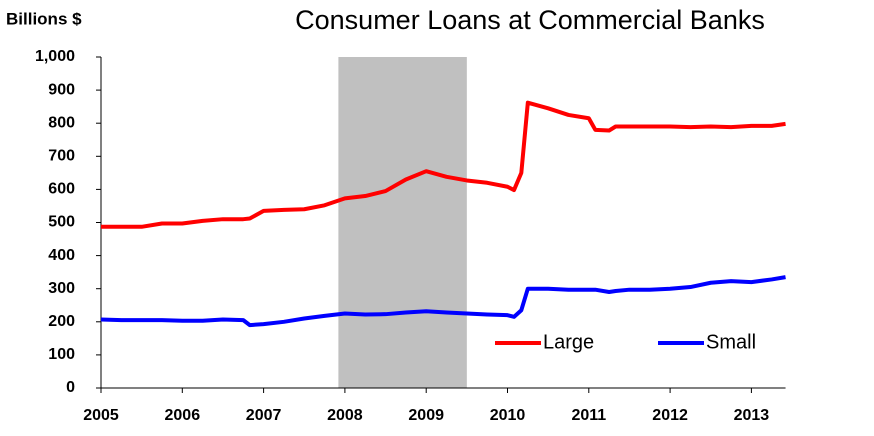 Image resolution: width=874 pixels, height=436 pixels. I want to click on y-tick-label: 800, so click(61, 122).